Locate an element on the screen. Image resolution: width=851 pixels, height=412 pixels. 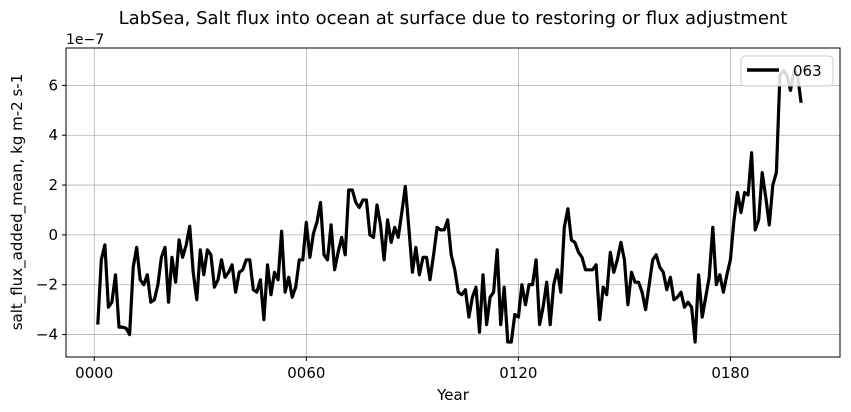
y-axis-label: salt_flux_added_mean, kg m-2 s-1 is located at coordinates (17, 202).